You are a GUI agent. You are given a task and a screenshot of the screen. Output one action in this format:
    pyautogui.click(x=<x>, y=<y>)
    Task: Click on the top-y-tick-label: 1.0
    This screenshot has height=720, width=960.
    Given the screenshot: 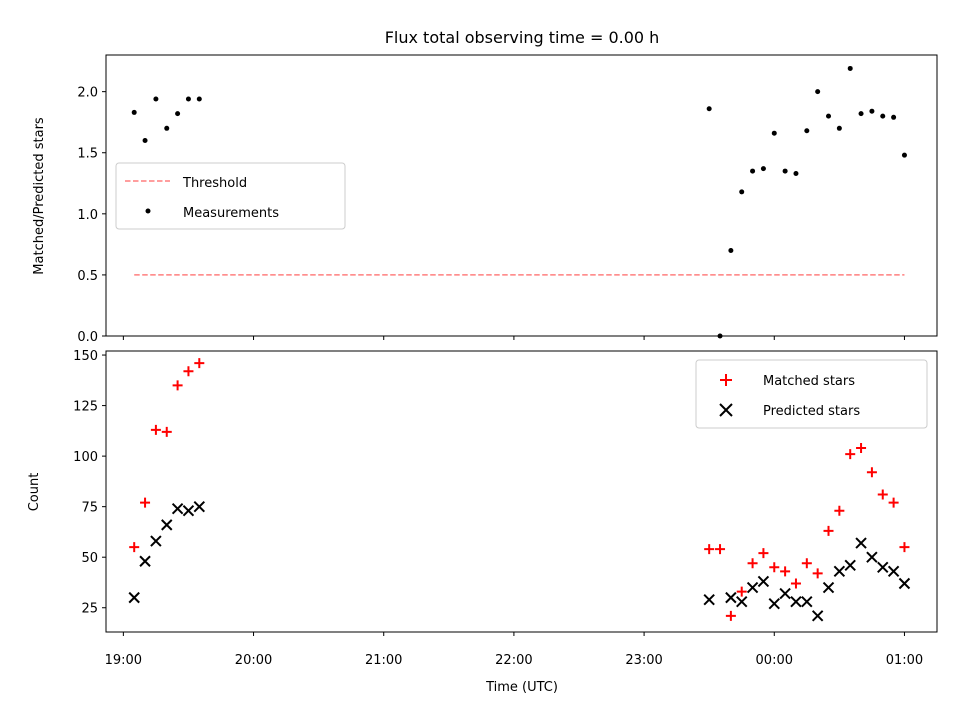 What is the action you would take?
    pyautogui.click(x=87, y=215)
    